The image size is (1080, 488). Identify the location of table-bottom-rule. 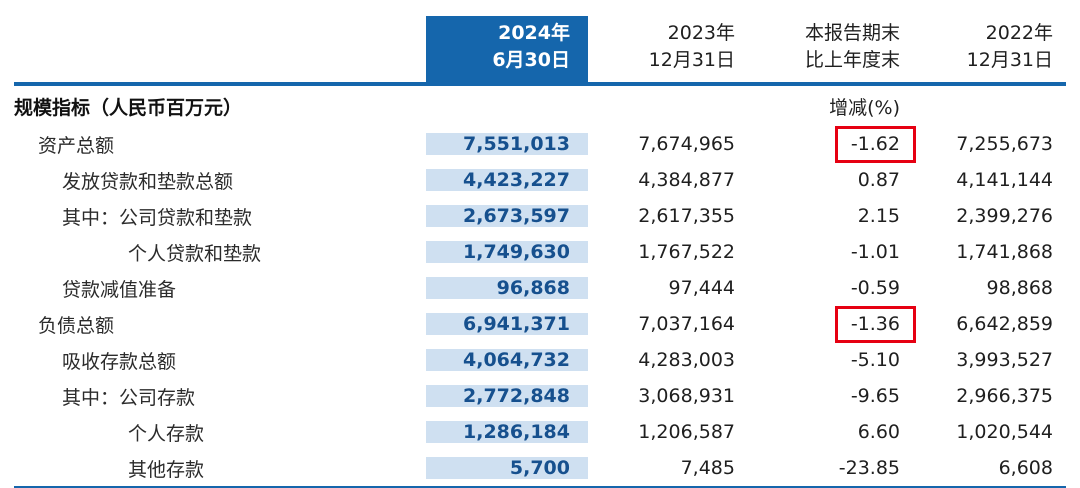
(540, 487).